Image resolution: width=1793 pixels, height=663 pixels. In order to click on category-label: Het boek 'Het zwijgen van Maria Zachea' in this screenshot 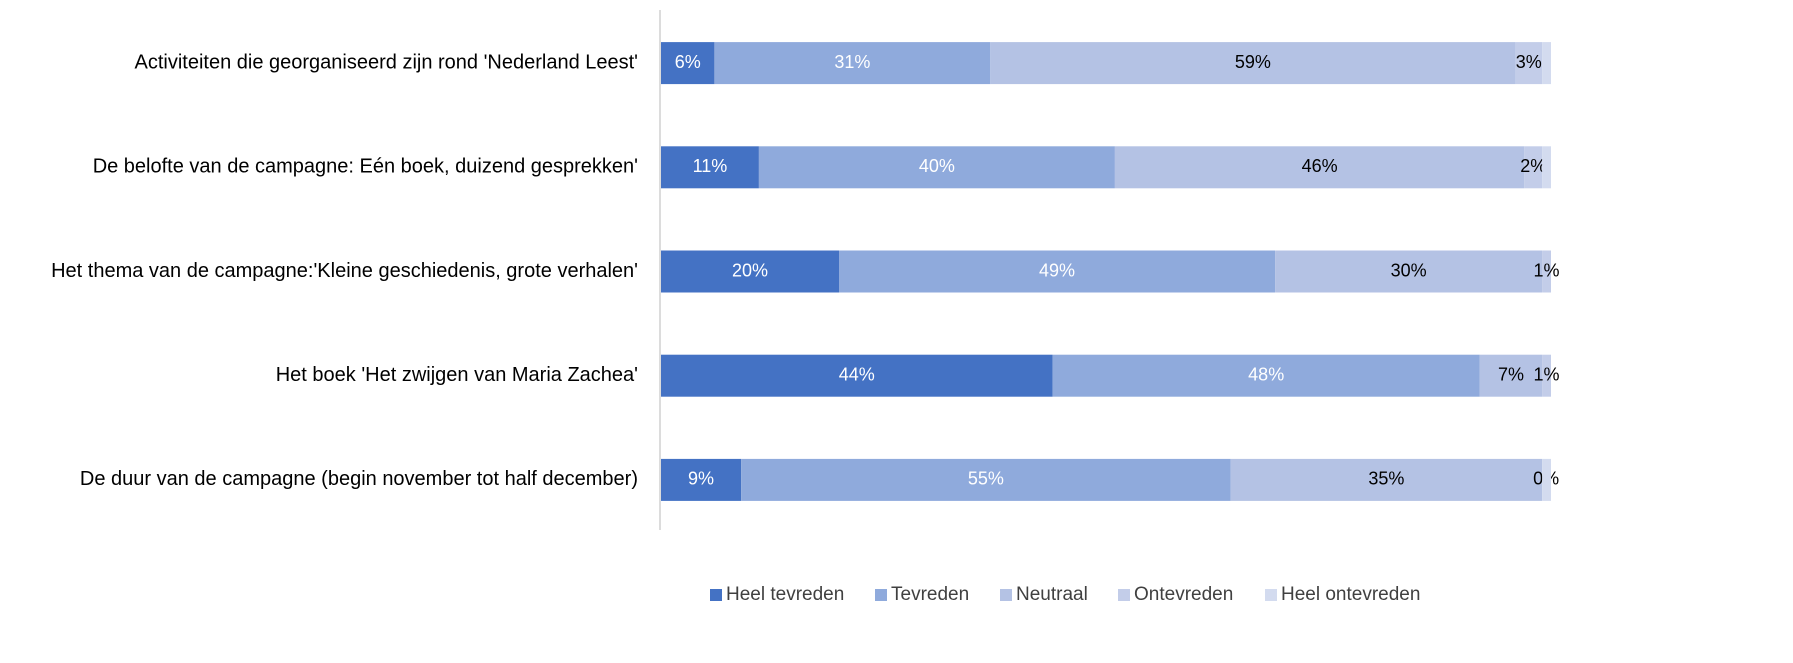, I will do `click(457, 375)`.